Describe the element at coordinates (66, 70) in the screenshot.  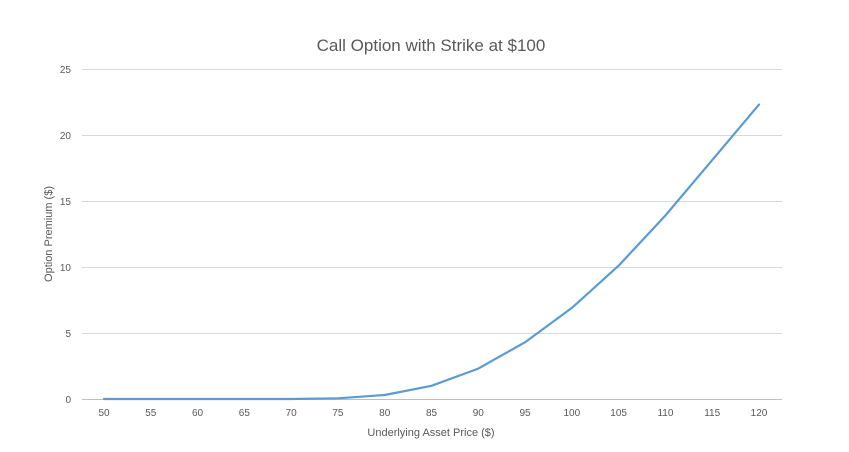
I see `y-tick-label: 25` at that location.